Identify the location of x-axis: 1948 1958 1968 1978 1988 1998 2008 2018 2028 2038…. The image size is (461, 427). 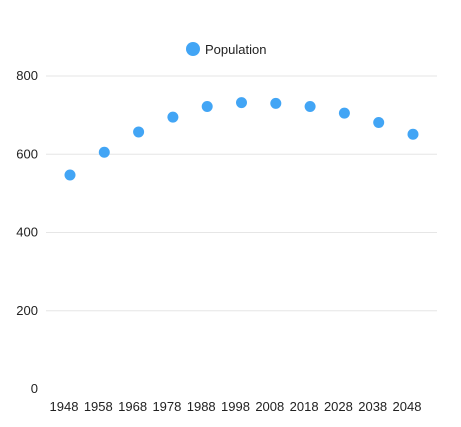
(236, 406).